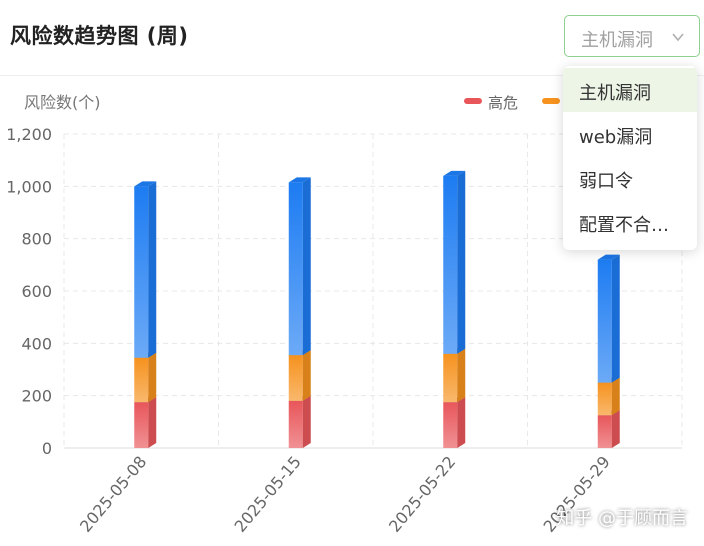 The image size is (704, 546). I want to click on select-value: 主机漏洞, so click(617, 40).